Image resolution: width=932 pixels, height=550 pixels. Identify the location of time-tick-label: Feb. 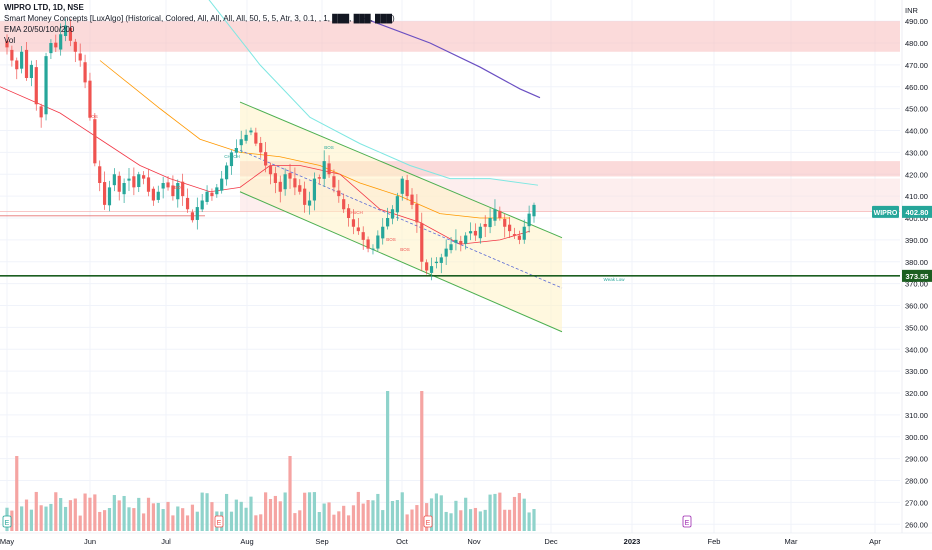
(714, 541).